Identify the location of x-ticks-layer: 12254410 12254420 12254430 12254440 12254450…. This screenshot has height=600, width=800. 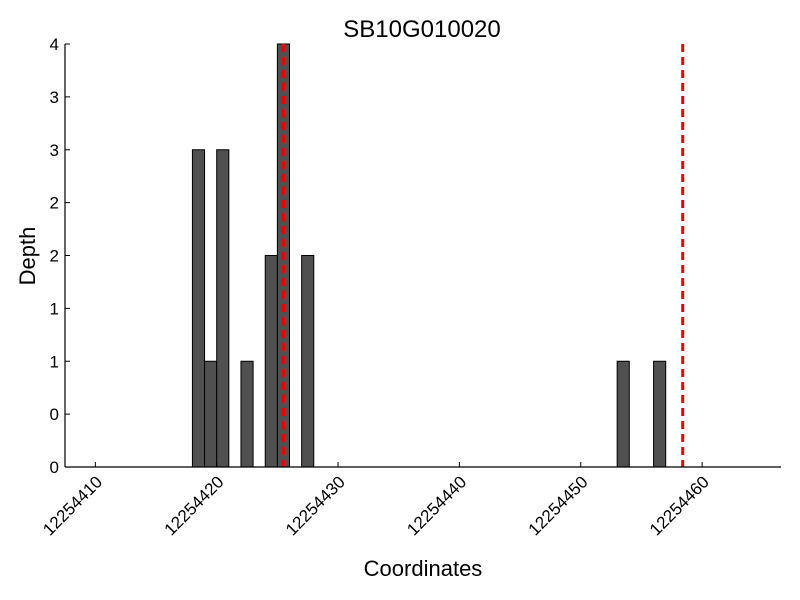
(376, 500).